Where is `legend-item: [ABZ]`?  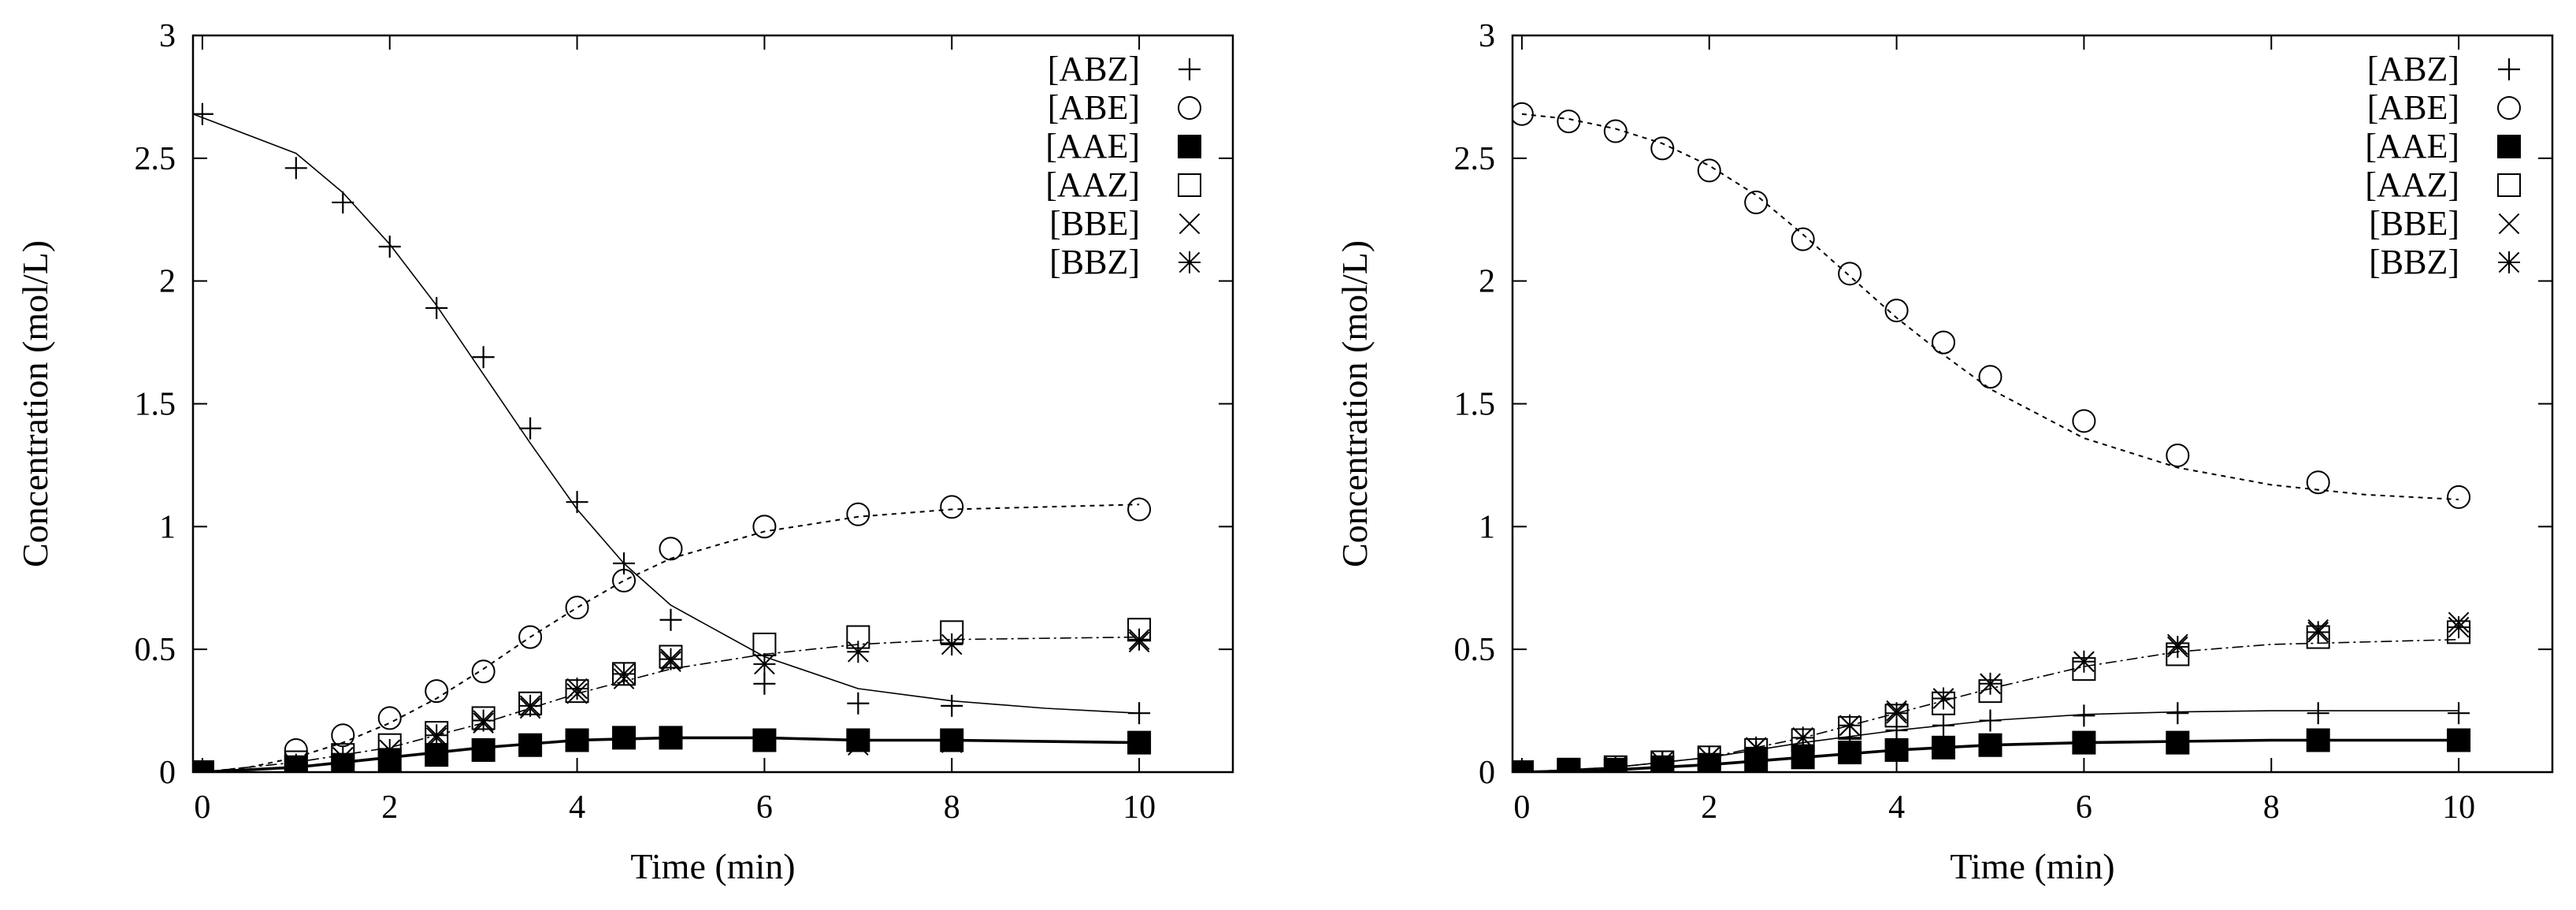
legend-item: [ABZ] is located at coordinates (1124, 69).